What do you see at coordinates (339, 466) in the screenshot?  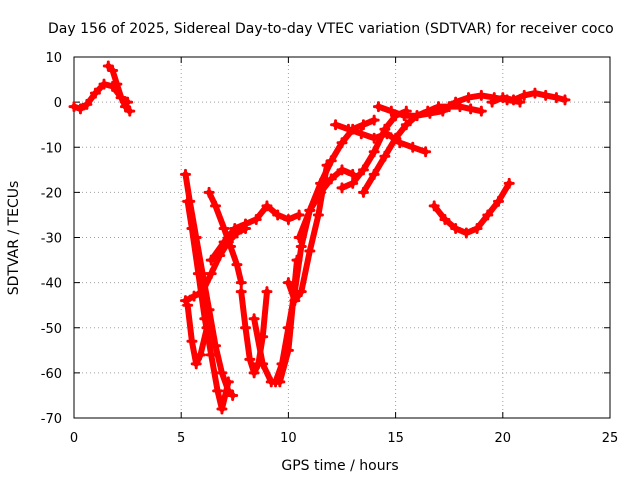 I see `x-axis-label: GPS time / hours` at bounding box center [339, 466].